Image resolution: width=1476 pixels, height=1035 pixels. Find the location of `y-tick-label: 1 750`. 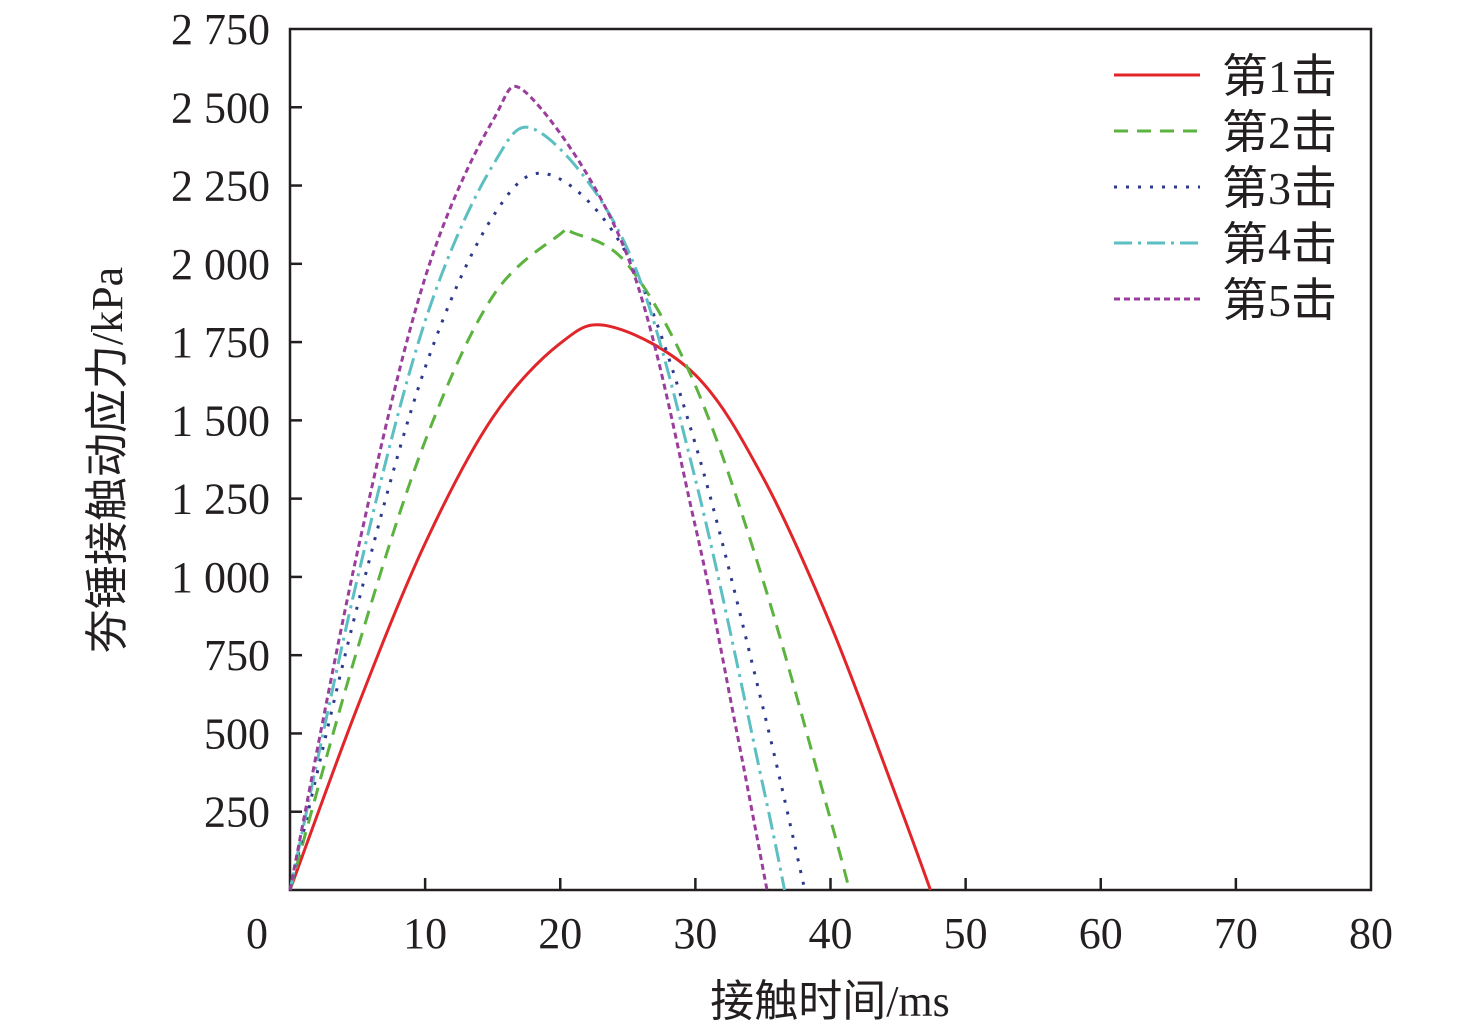

y-tick-label: 1 750 is located at coordinates (220, 342).